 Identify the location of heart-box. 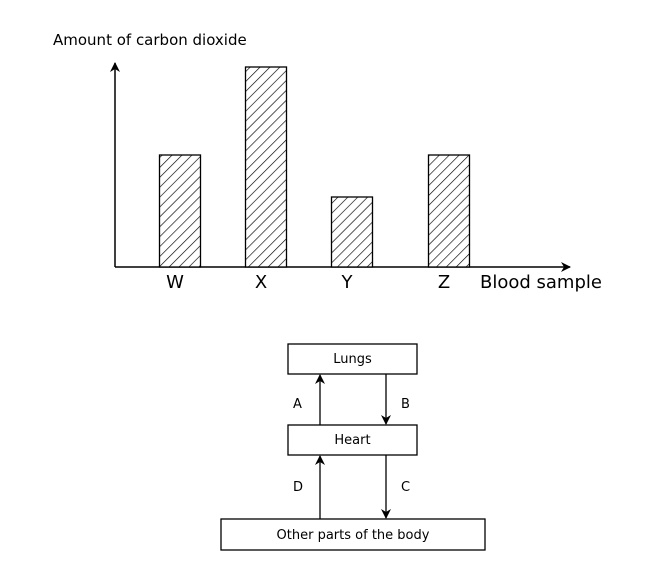
(352, 440).